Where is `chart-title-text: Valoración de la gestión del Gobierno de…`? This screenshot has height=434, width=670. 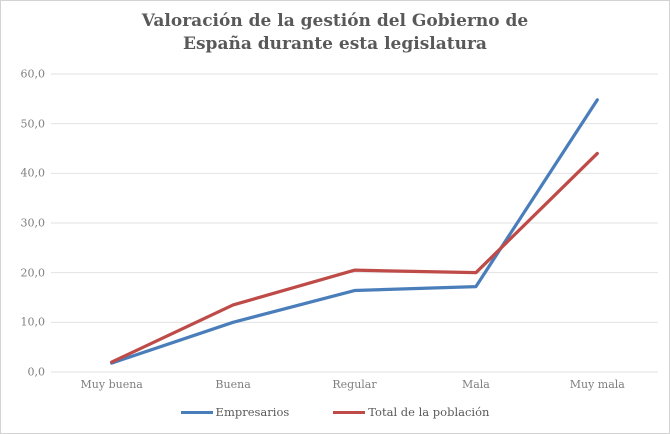
chart-title-text: Valoración de la gestión del Gobierno de… is located at coordinates (335, 32).